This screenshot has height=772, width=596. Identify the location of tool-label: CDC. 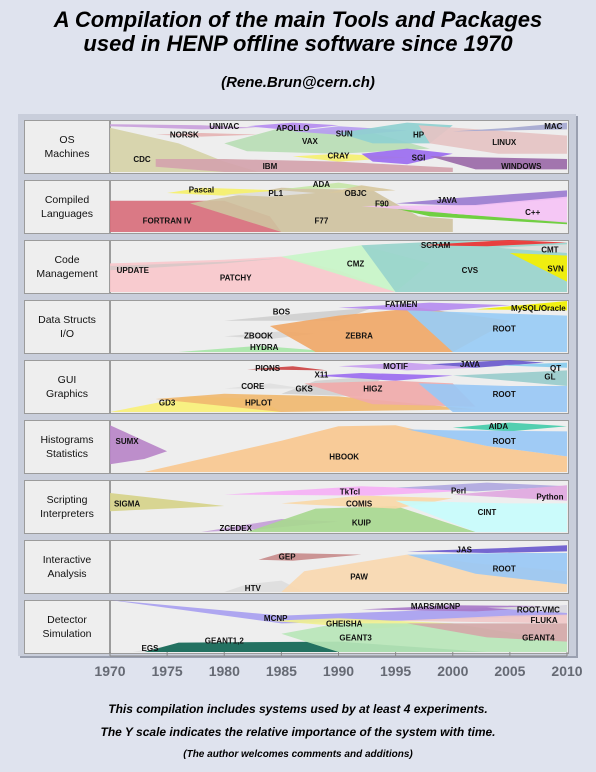
(142, 159).